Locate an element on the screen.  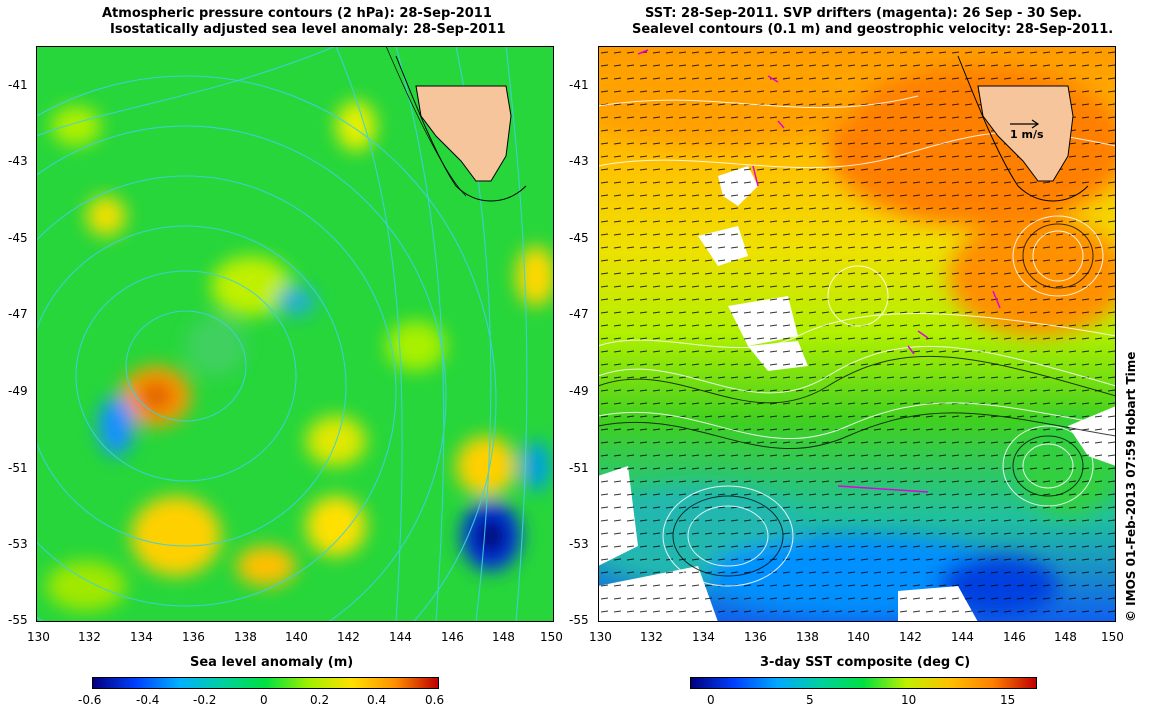
sla-tick: 0 is located at coordinates (264, 700).